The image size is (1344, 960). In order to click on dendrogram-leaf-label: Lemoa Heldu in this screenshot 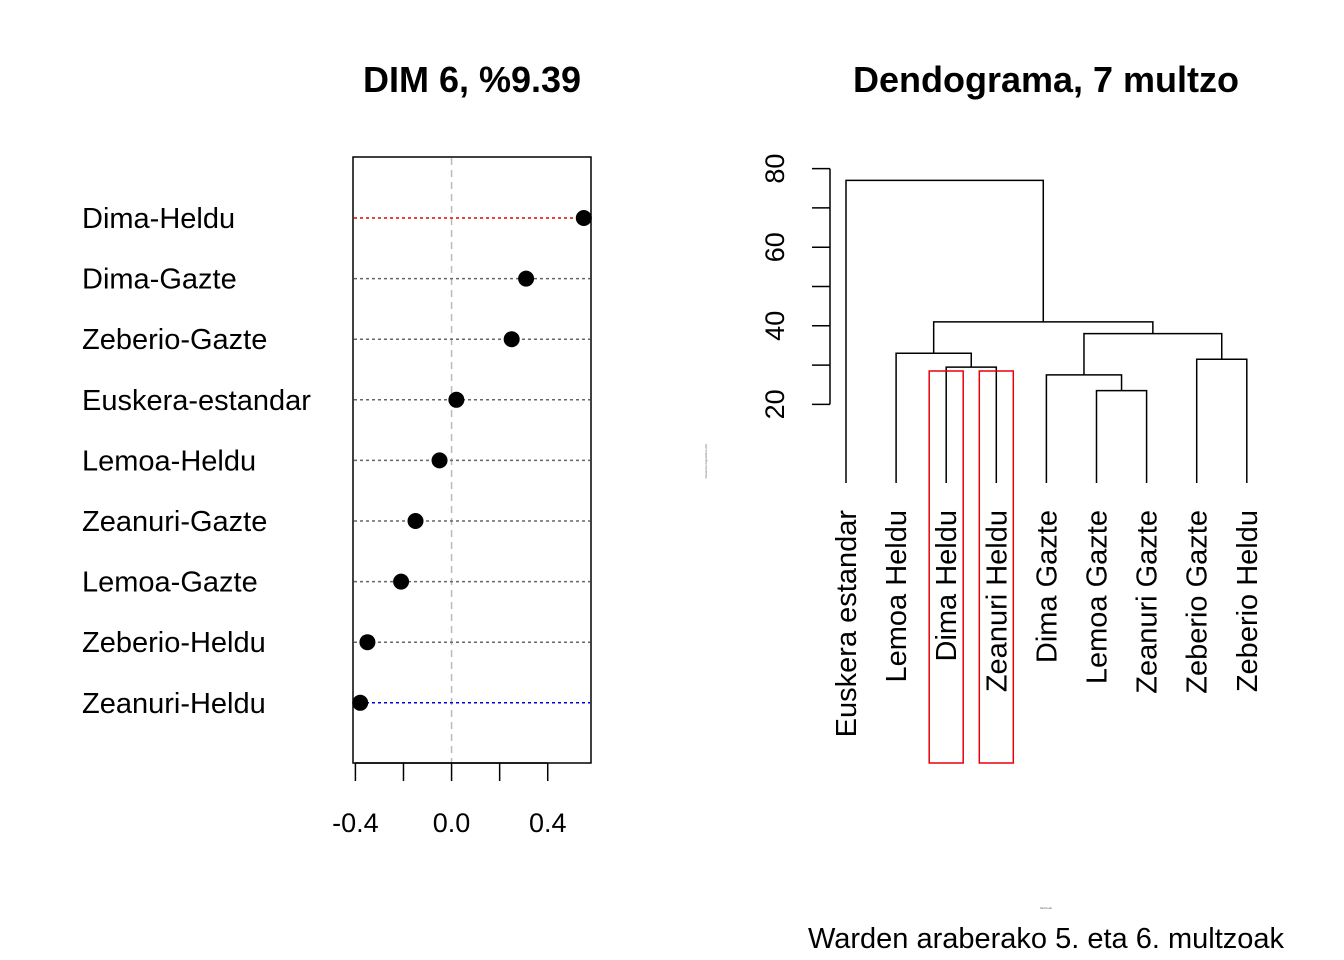, I will do `click(897, 596)`.